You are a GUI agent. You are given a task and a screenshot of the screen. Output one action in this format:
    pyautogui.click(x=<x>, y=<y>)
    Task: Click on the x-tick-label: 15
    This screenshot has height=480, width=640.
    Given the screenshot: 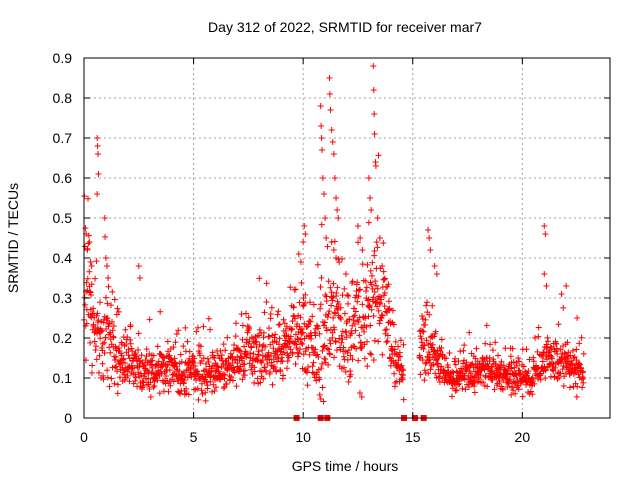 What is the action you would take?
    pyautogui.click(x=413, y=437)
    